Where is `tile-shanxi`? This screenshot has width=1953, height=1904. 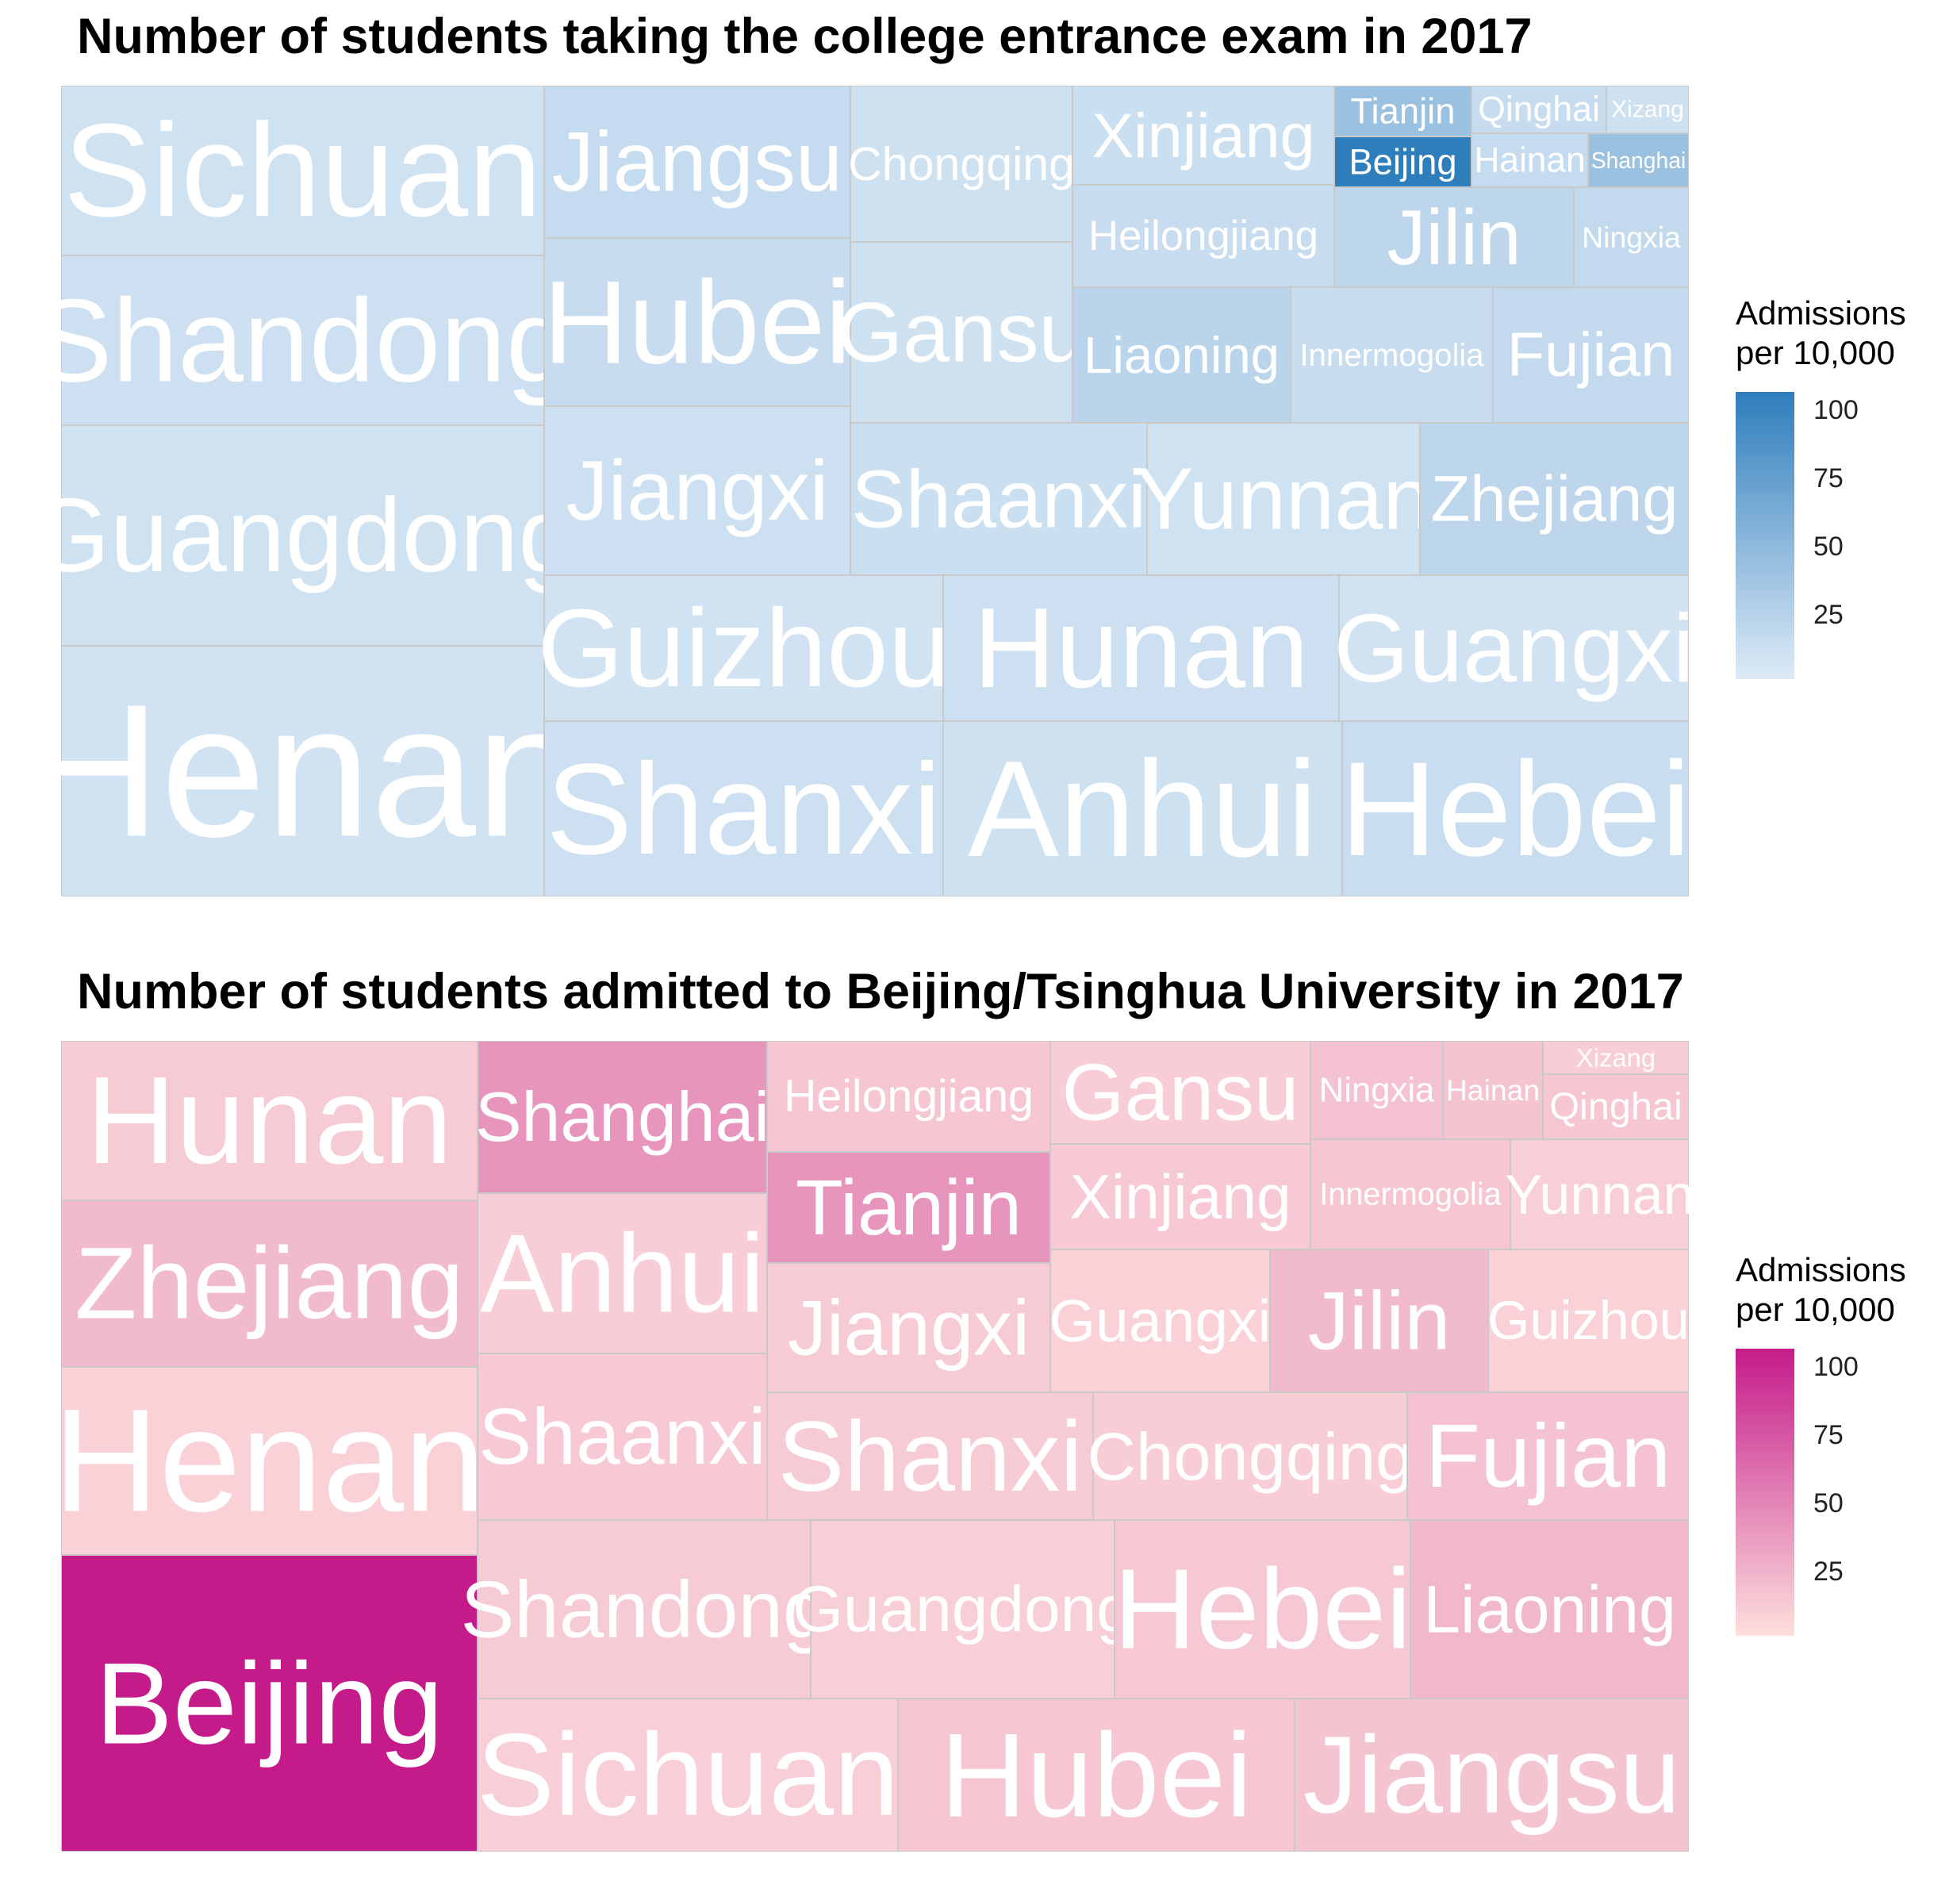 tile-shanxi is located at coordinates (743, 808).